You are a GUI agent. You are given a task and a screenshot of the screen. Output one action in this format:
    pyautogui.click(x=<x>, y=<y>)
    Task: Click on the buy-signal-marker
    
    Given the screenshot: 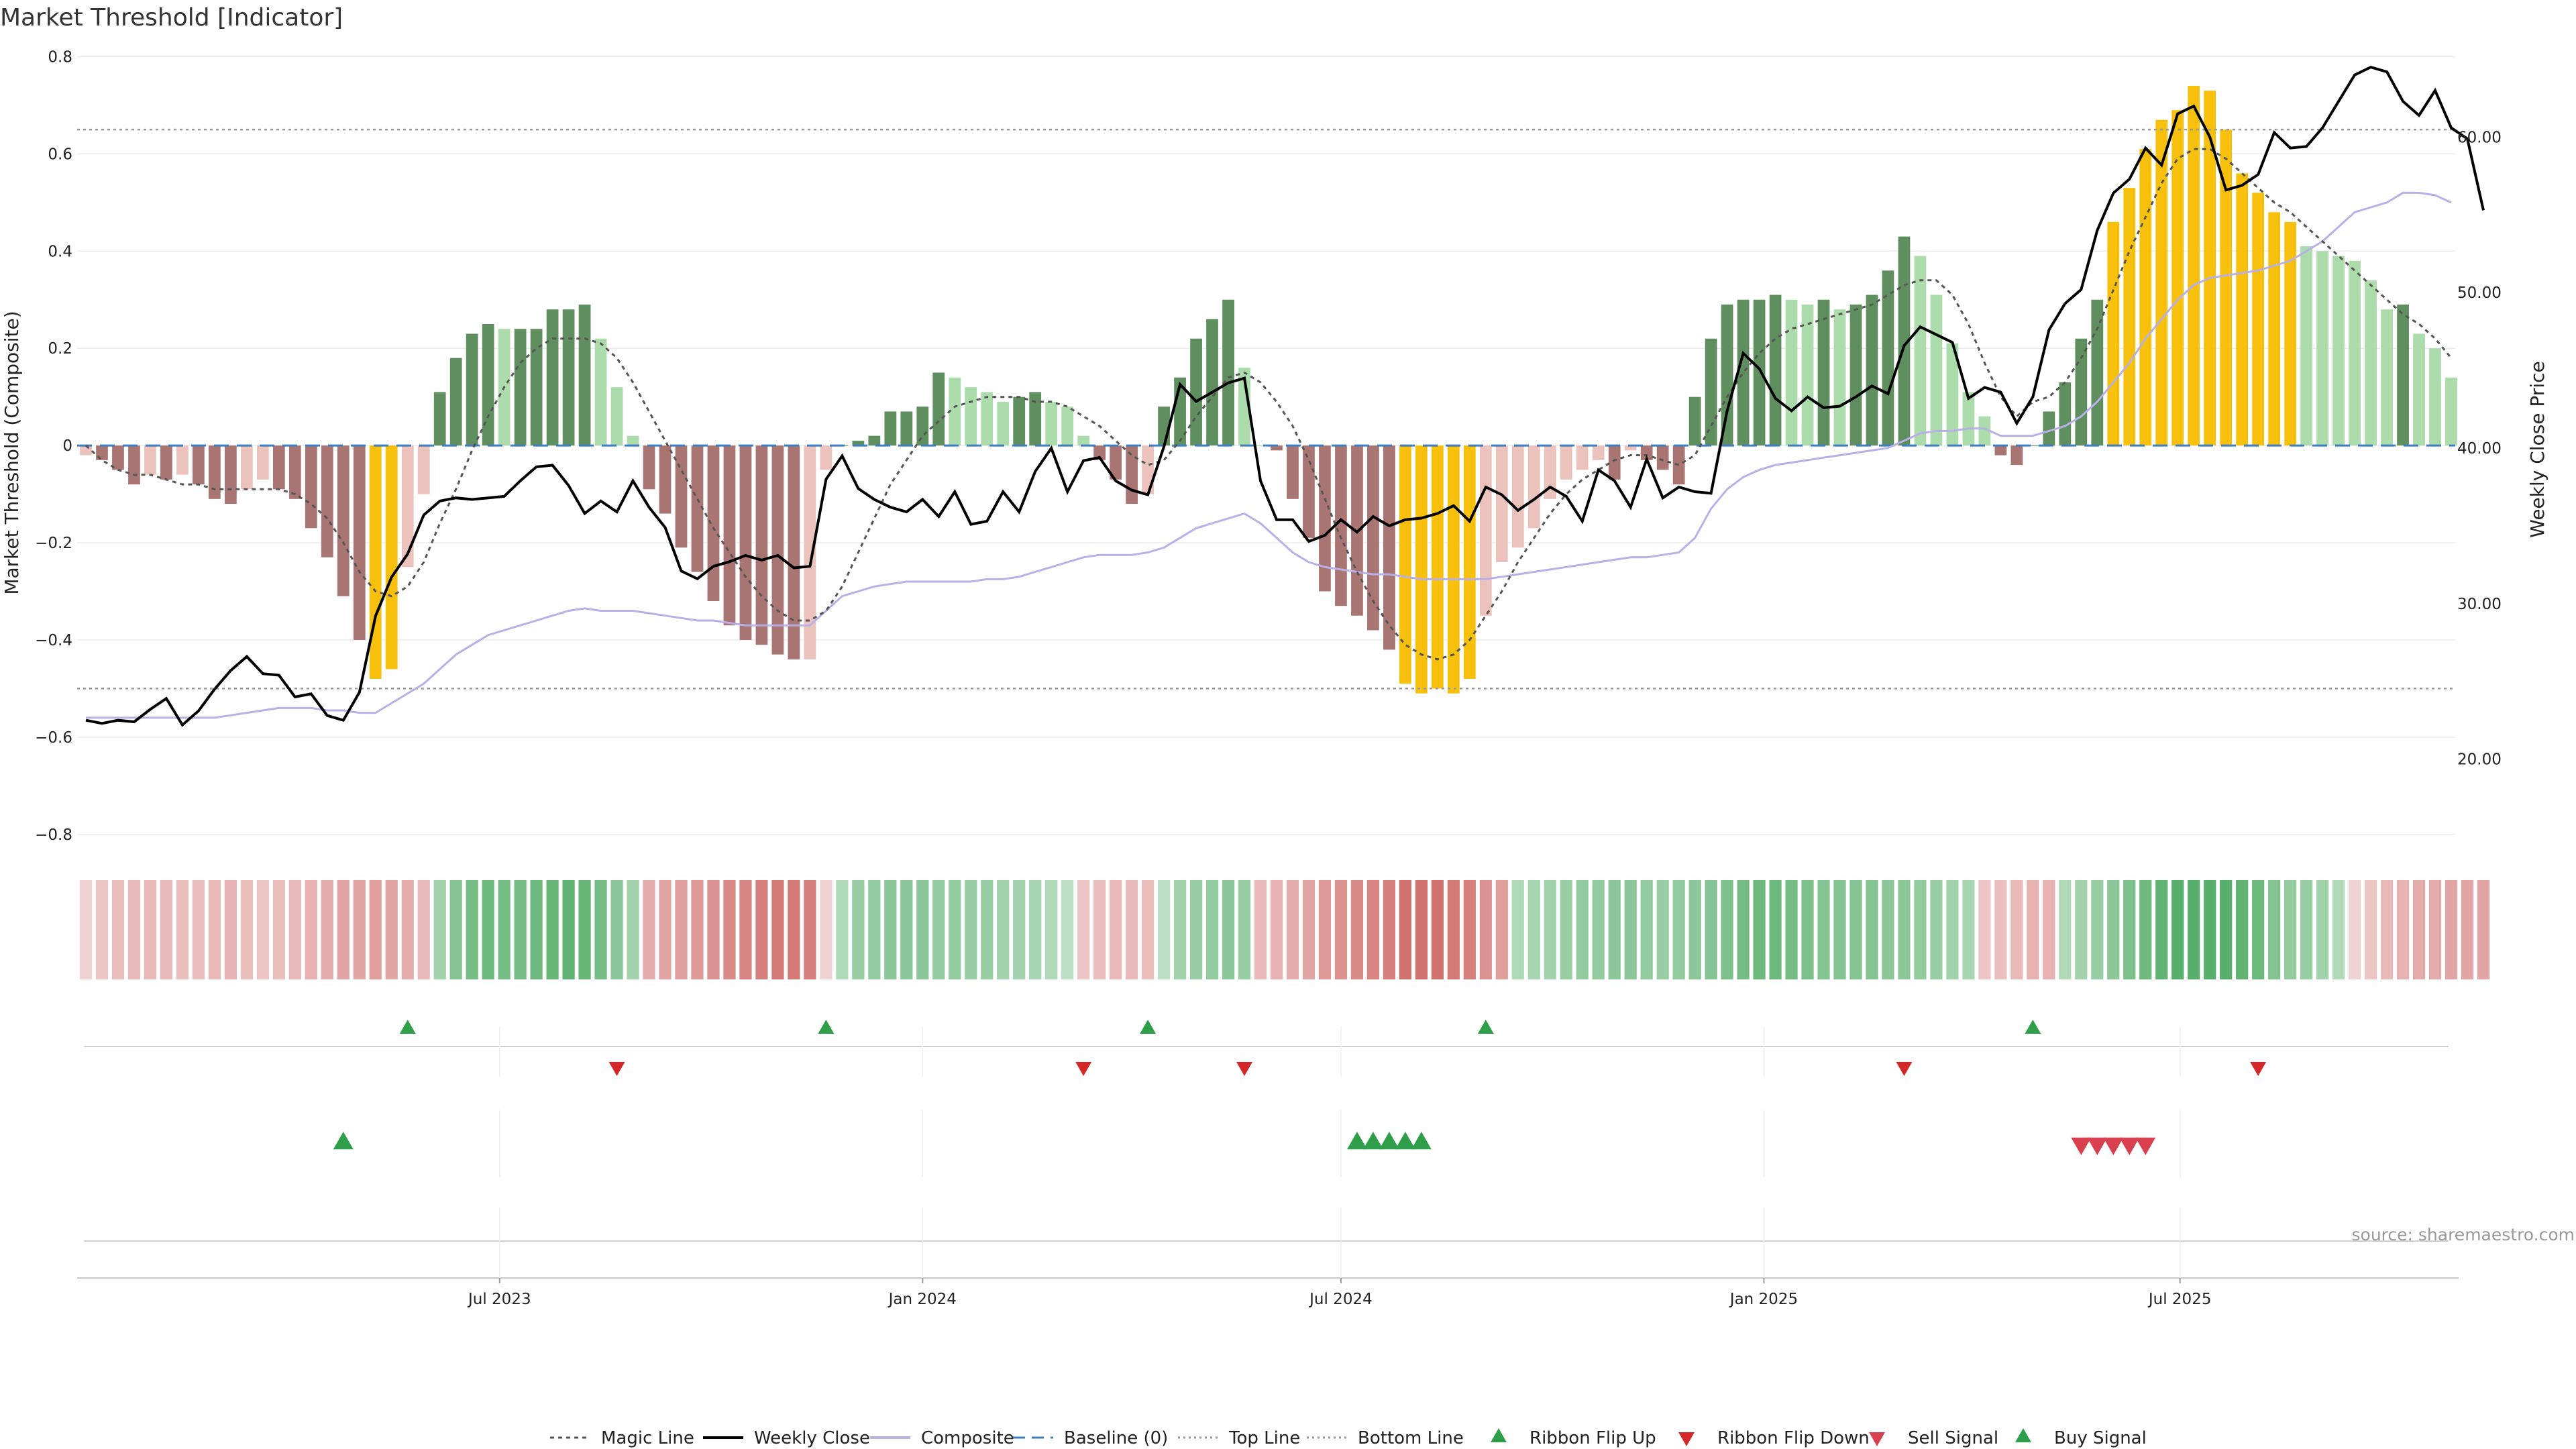 What is the action you would take?
    pyautogui.click(x=1421, y=1141)
    